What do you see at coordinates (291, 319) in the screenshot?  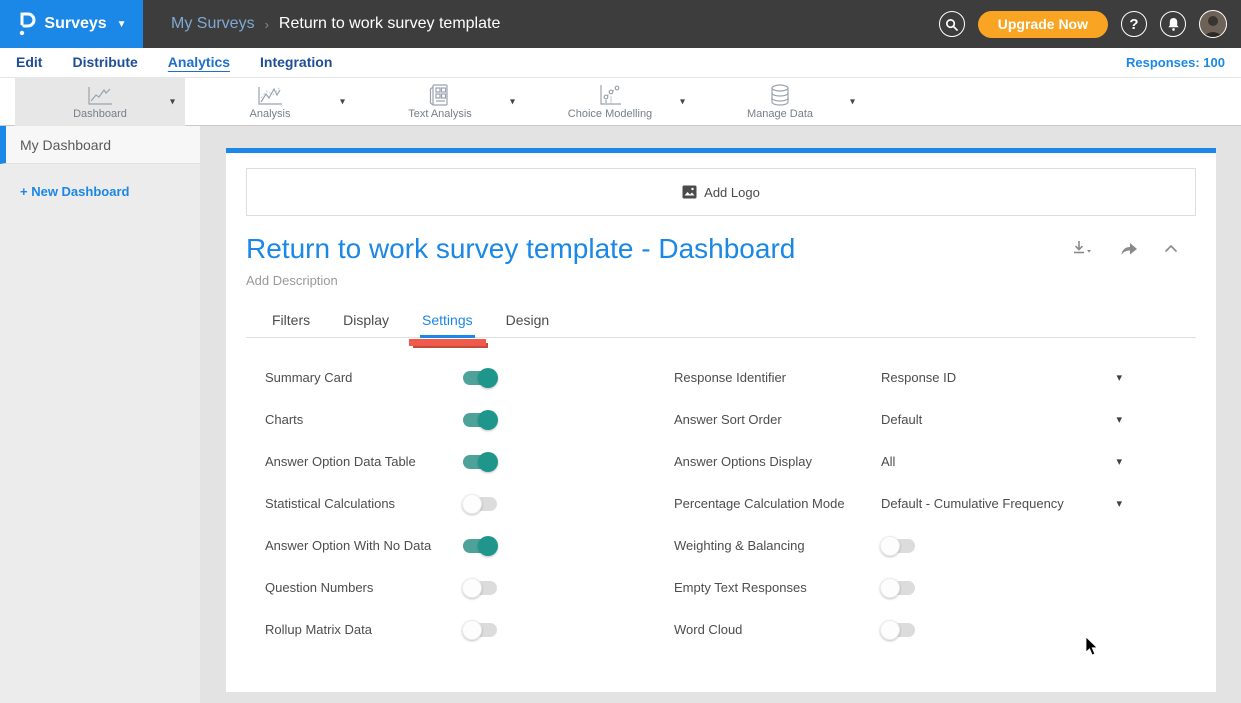 I see `tab-filters: Filters` at bounding box center [291, 319].